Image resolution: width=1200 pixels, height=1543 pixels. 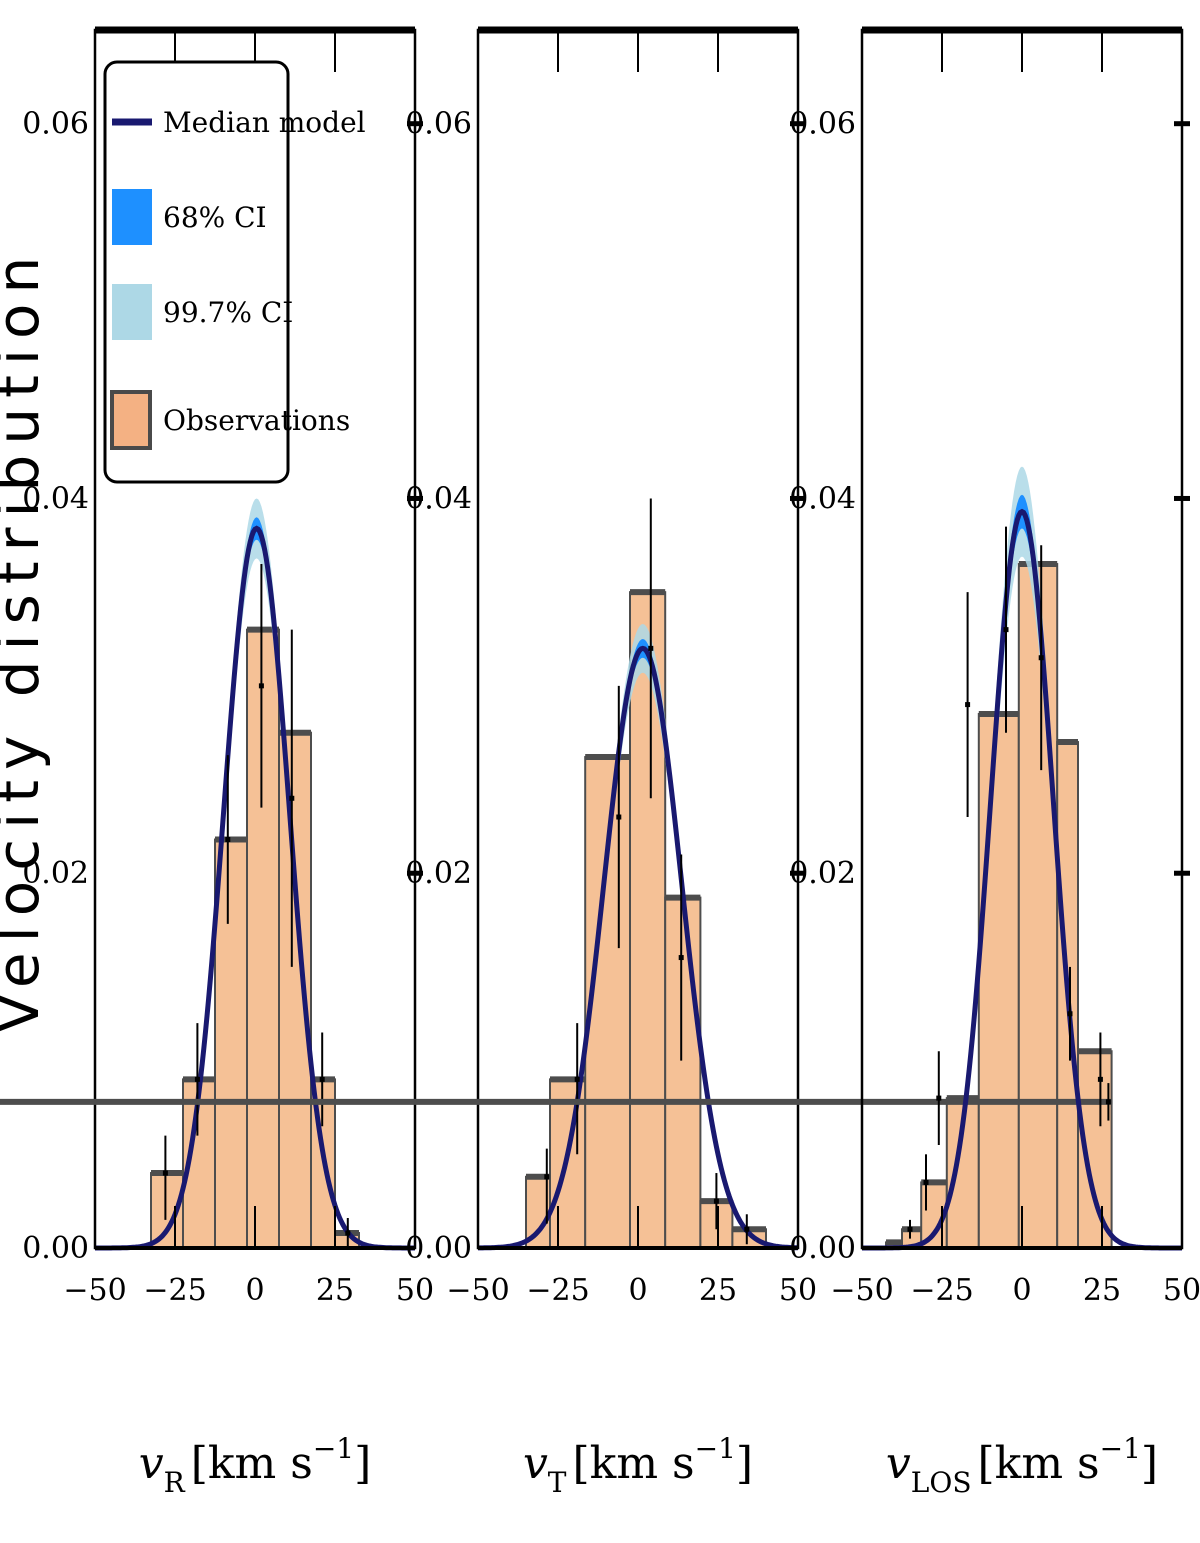 What do you see at coordinates (215, 217) in the screenshot?
I see `legend-label: 68% CI` at bounding box center [215, 217].